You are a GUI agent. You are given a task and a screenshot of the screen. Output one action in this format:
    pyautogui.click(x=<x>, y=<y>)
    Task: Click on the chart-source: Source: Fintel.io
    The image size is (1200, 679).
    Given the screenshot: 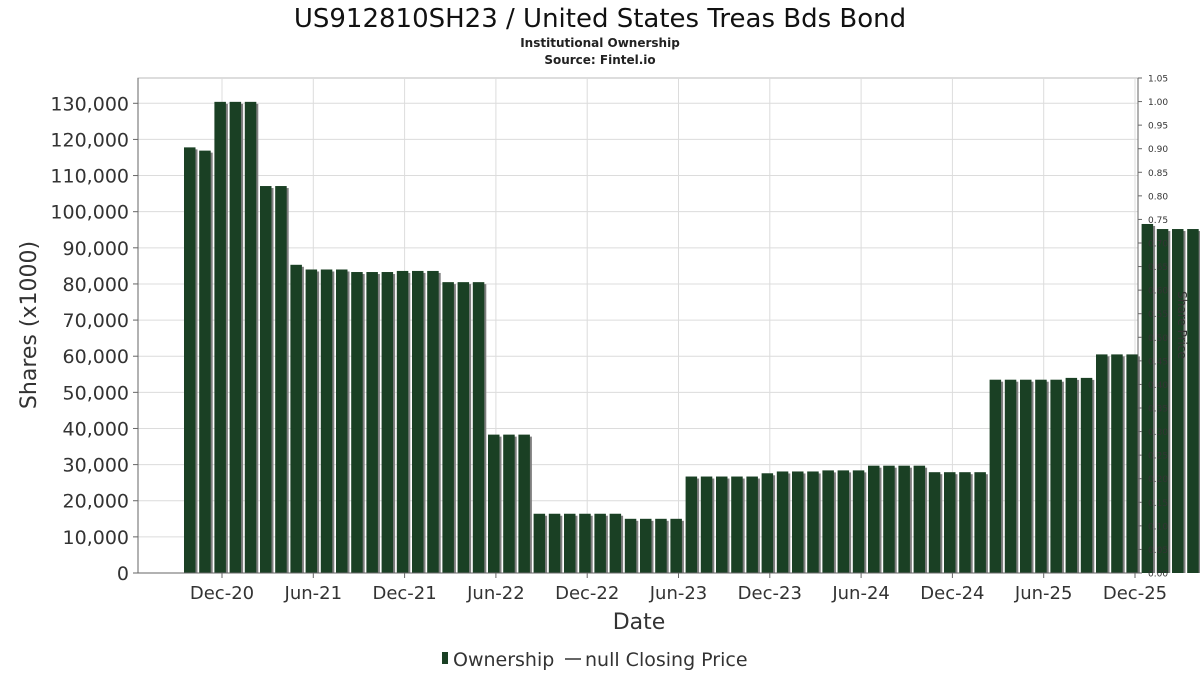 What is the action you would take?
    pyautogui.click(x=599, y=60)
    